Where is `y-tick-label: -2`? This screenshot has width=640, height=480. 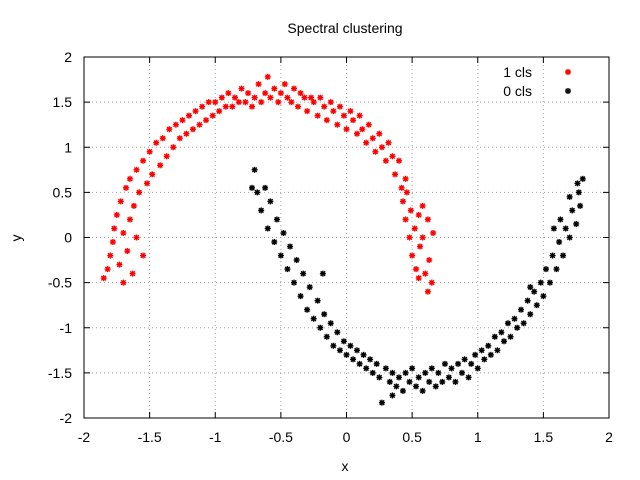
y-tick-label: -2 is located at coordinates (66, 418).